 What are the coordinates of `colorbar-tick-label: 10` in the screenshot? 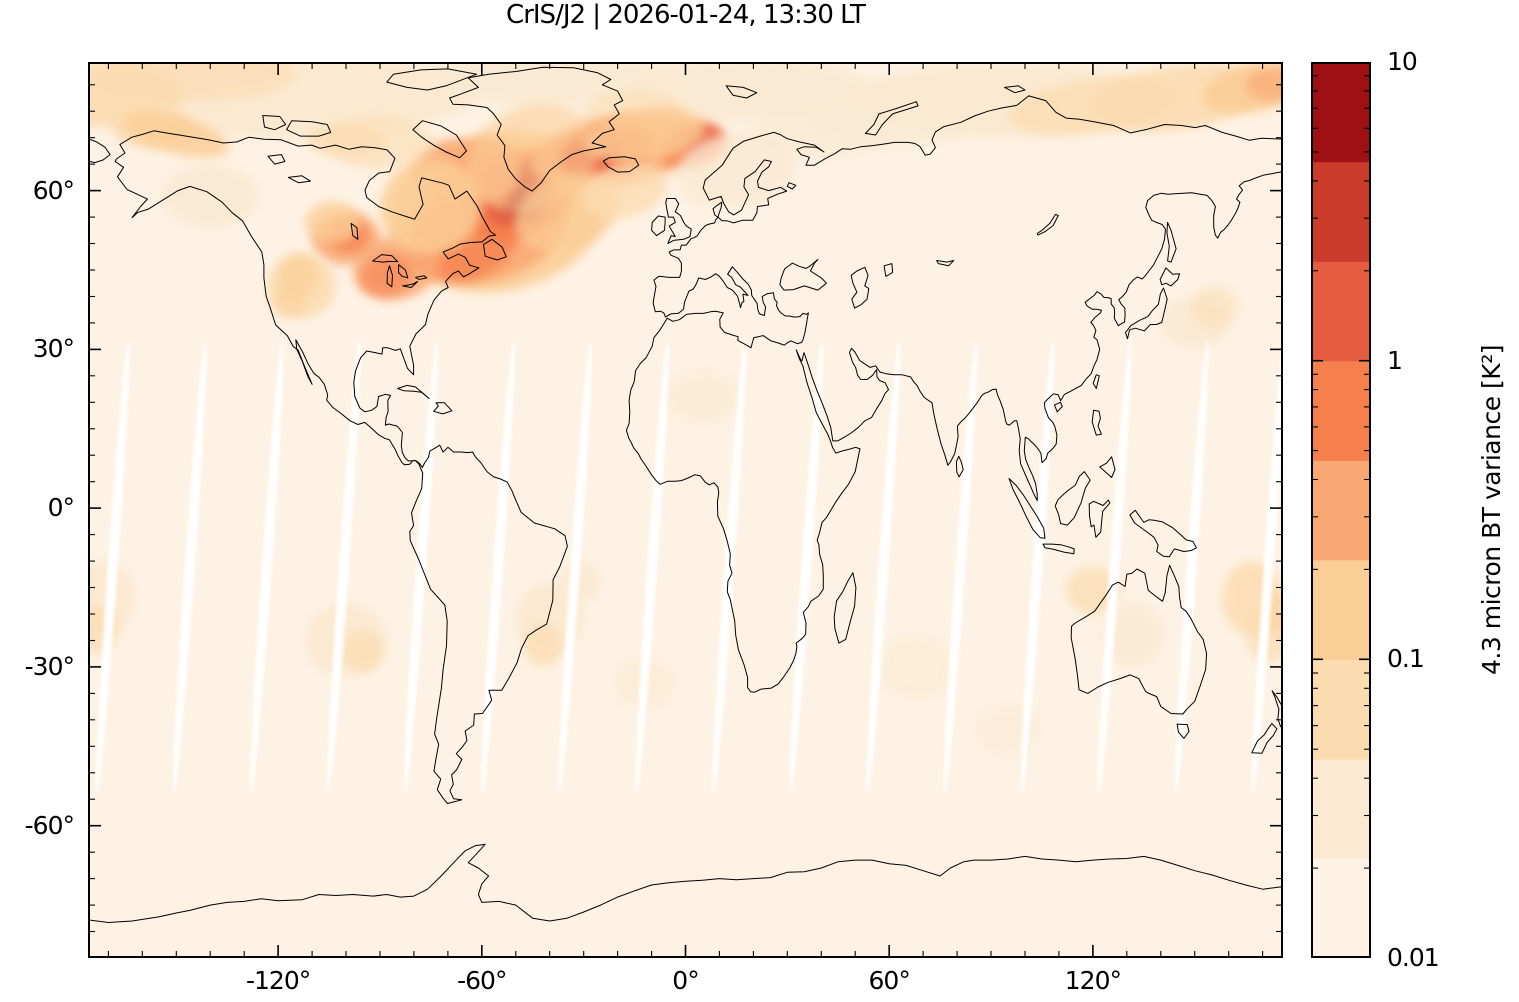 It's located at (1402, 61).